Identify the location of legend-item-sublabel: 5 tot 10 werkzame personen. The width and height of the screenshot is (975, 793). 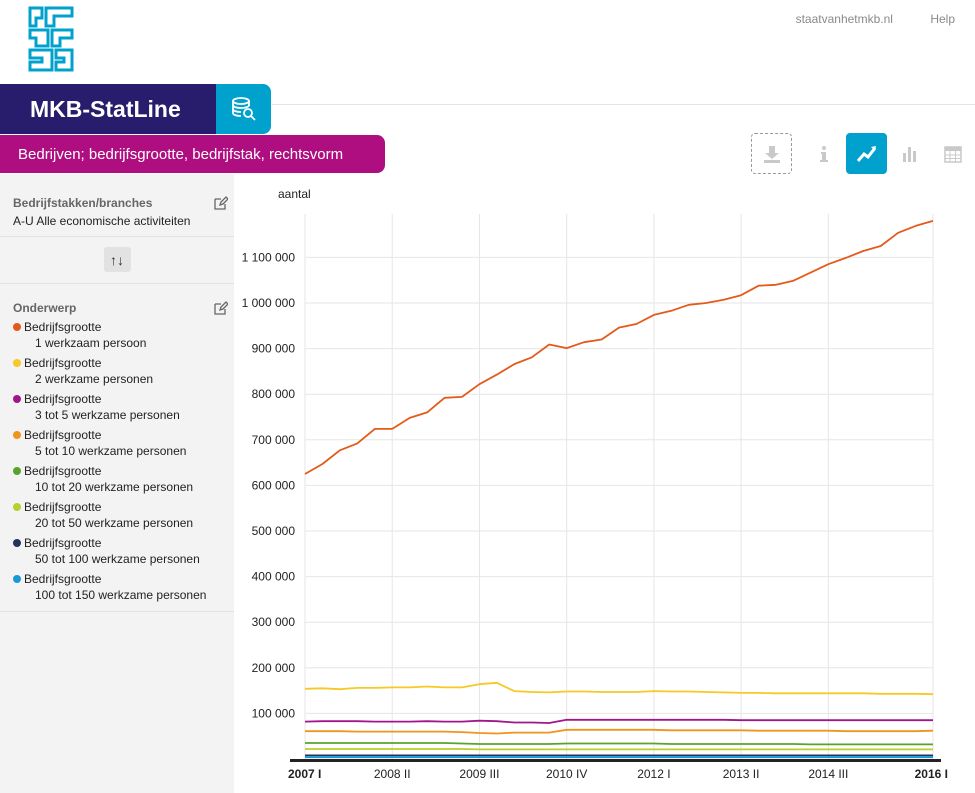
(111, 451).